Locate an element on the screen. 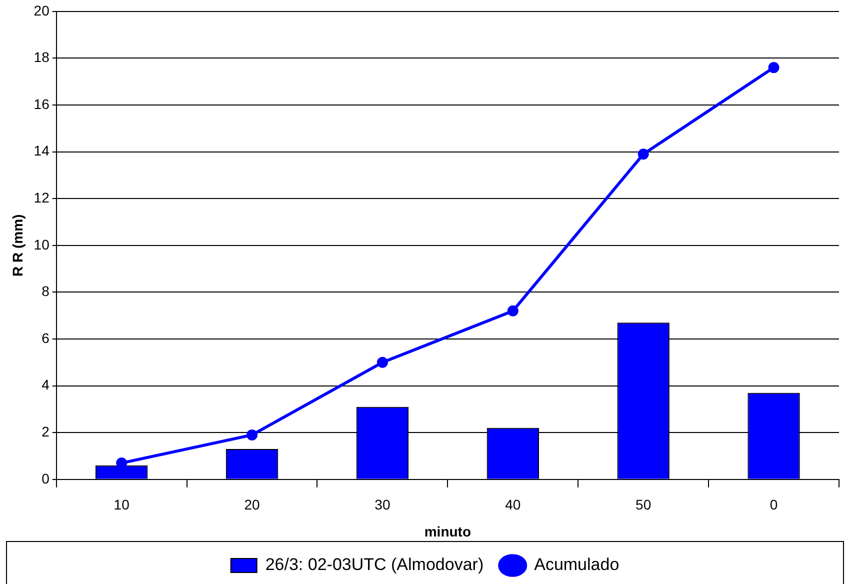 The width and height of the screenshot is (846, 584). x-tick-label: 30 is located at coordinates (382, 504).